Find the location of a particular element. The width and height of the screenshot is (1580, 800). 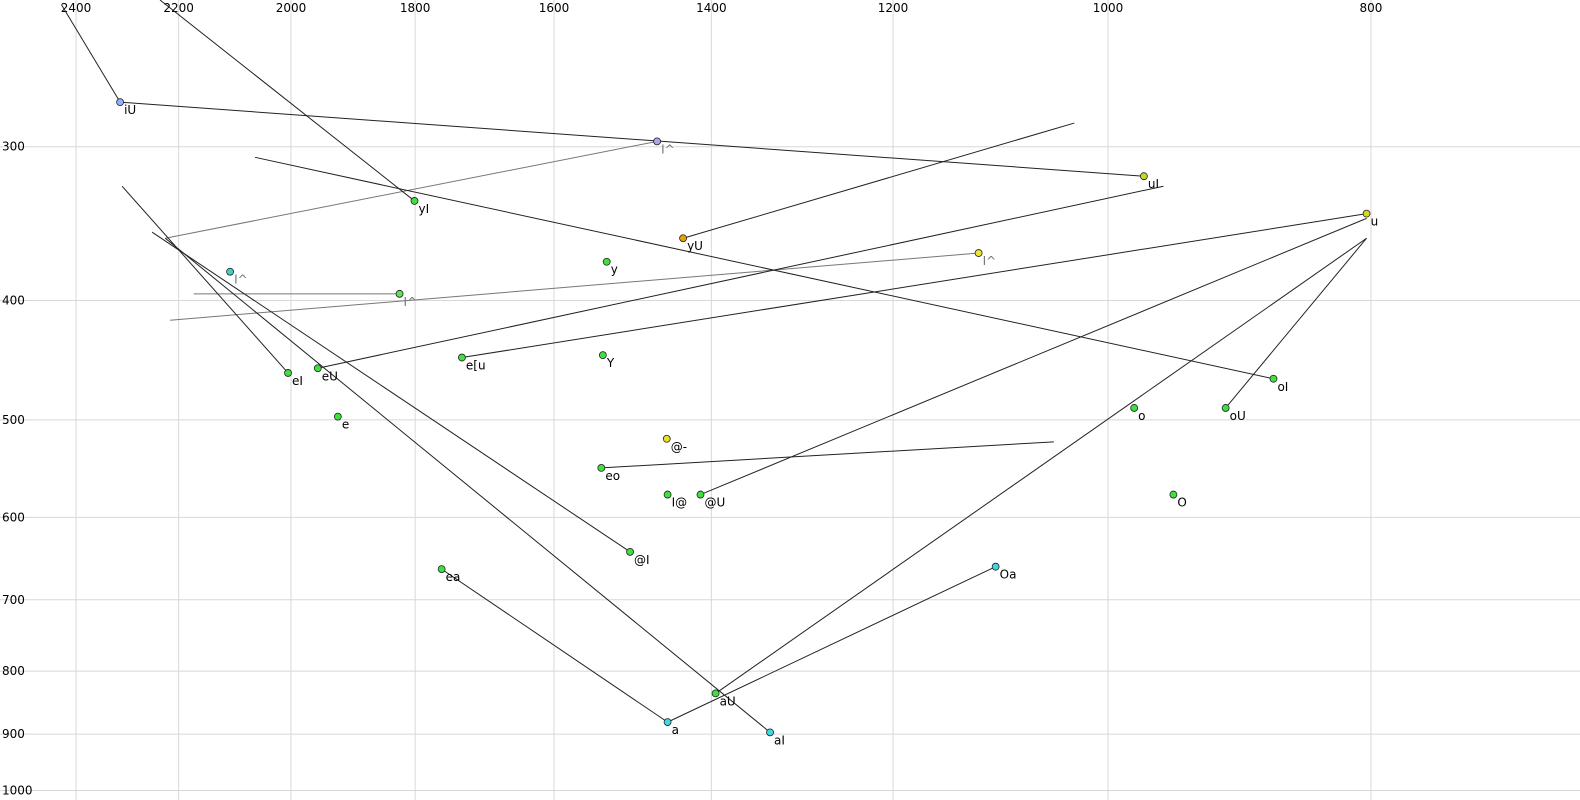

y-tick-label: 1000 is located at coordinates (17, 790).